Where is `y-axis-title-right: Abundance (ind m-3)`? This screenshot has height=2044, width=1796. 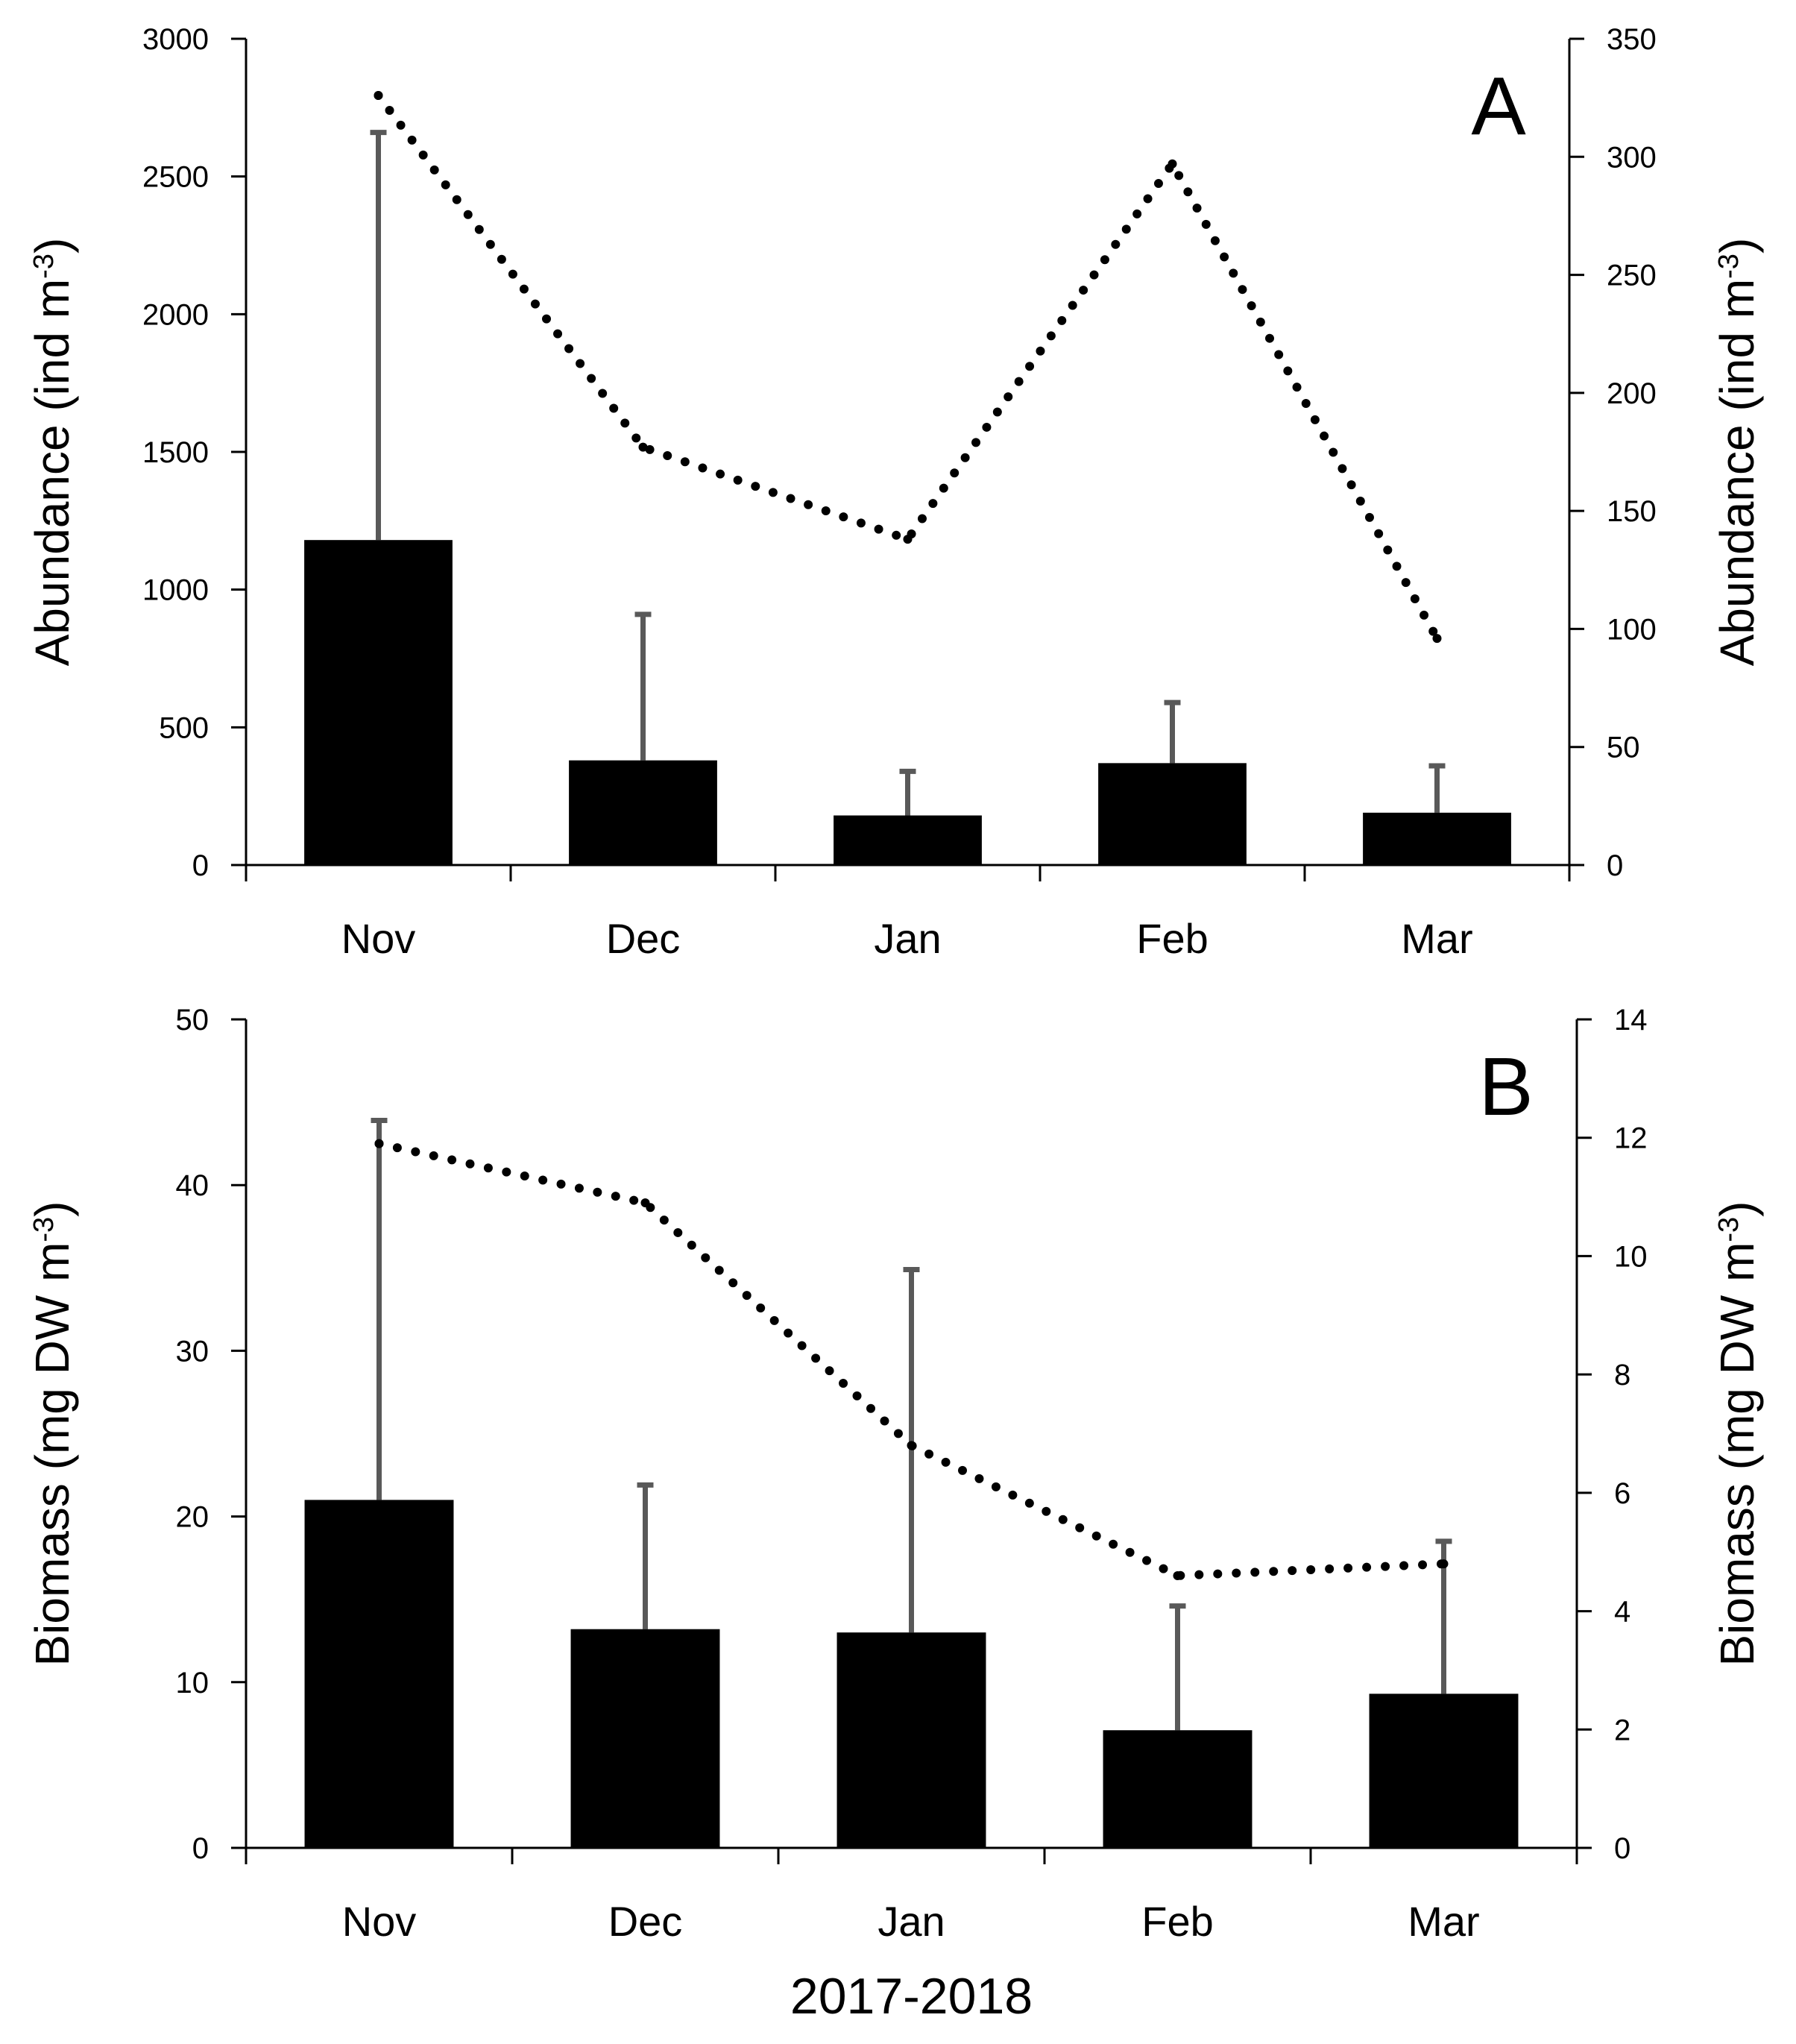
y-axis-title-right: Abundance (ind m-3) is located at coordinates (1737, 453).